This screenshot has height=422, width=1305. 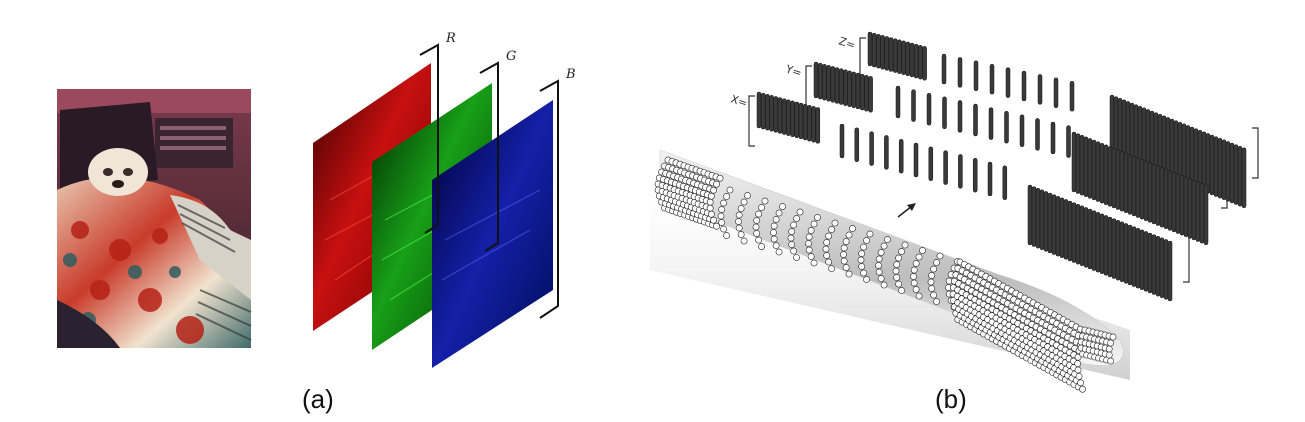 What do you see at coordinates (429, 138) in the screenshot?
I see `r-bracket` at bounding box center [429, 138].